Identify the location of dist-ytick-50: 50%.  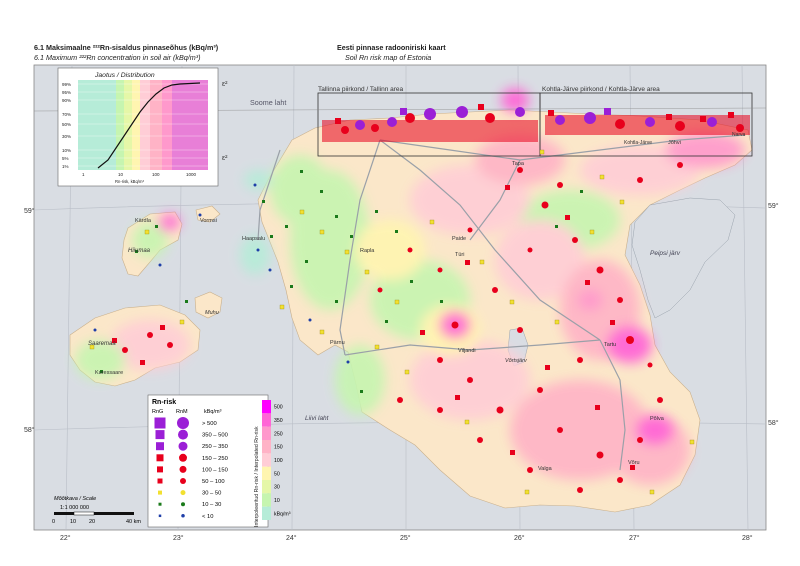
(66, 124).